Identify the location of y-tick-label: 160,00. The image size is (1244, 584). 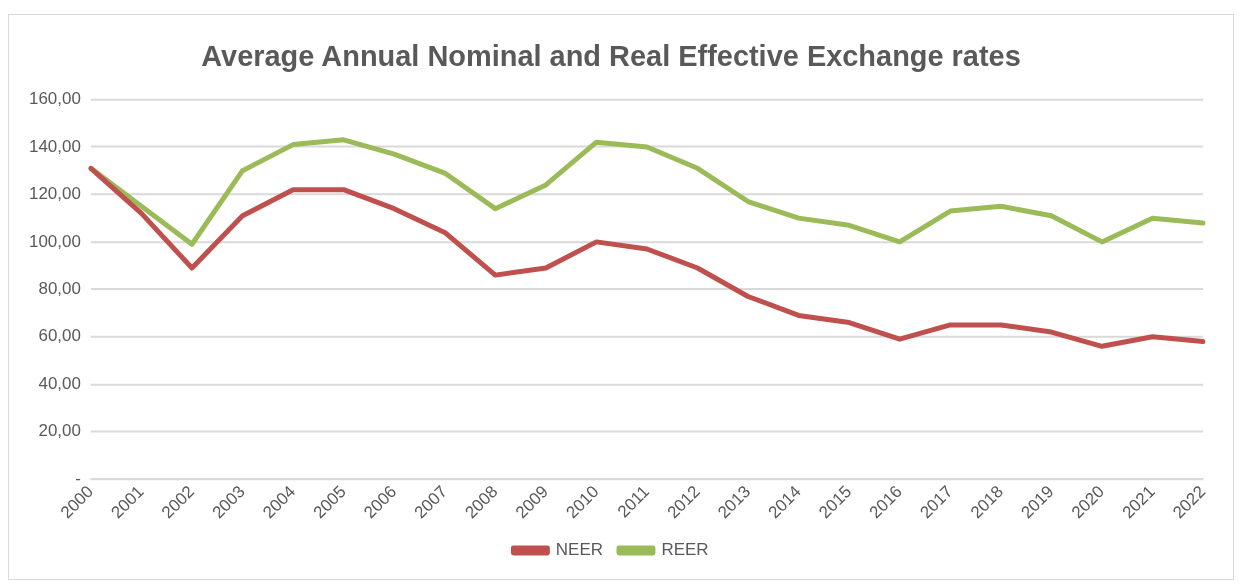
(55, 99).